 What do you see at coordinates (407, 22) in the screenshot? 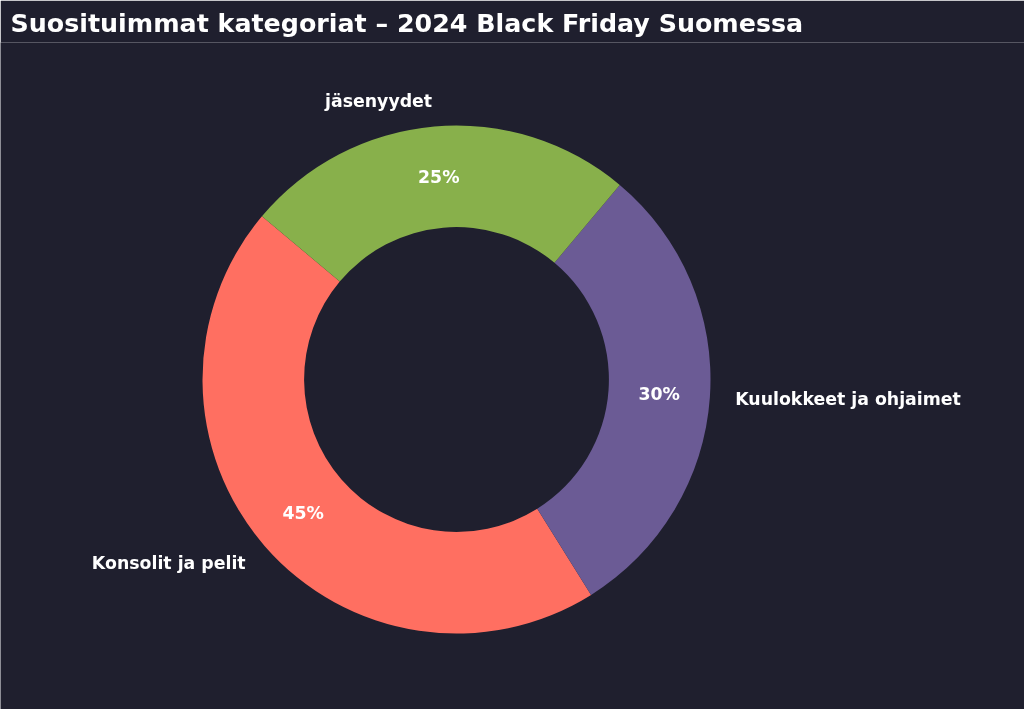
I see `chart-title: Suosituimmat kategoriat – 2024 Black Friday Suomessa` at bounding box center [407, 22].